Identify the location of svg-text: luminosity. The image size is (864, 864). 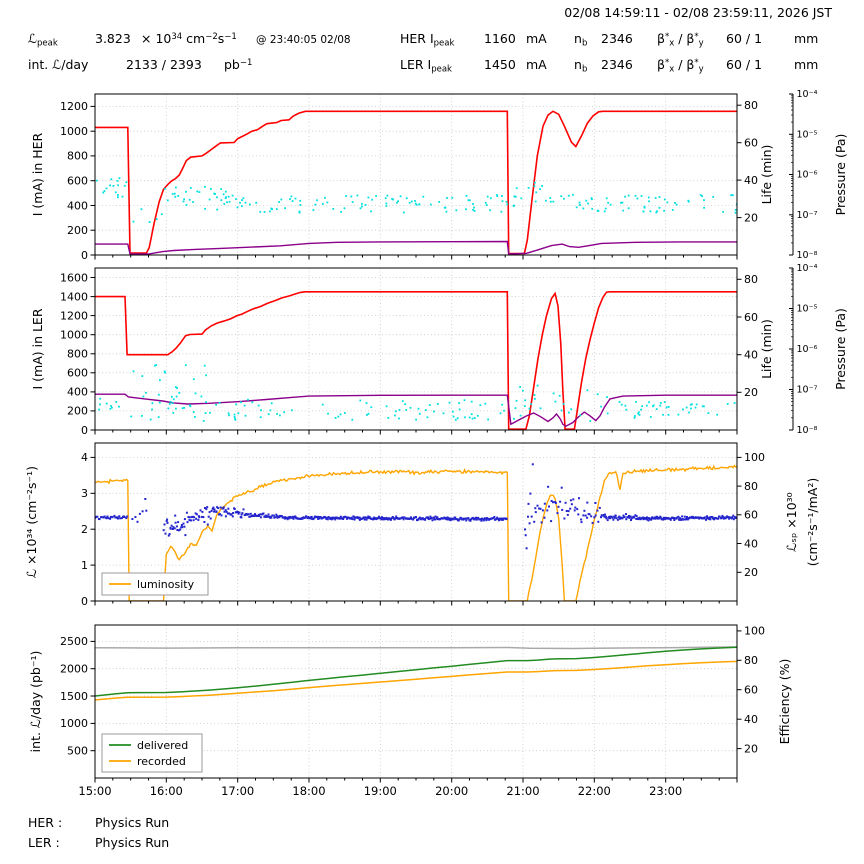
(166, 584).